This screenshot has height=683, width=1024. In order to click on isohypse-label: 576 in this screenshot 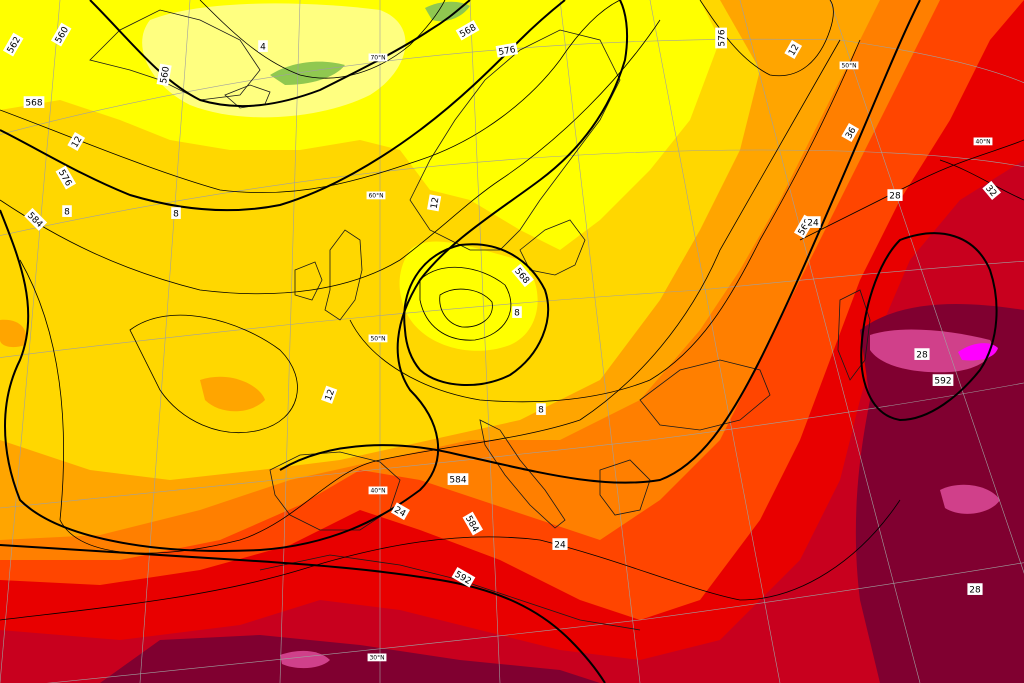, I will do `click(507, 50)`.